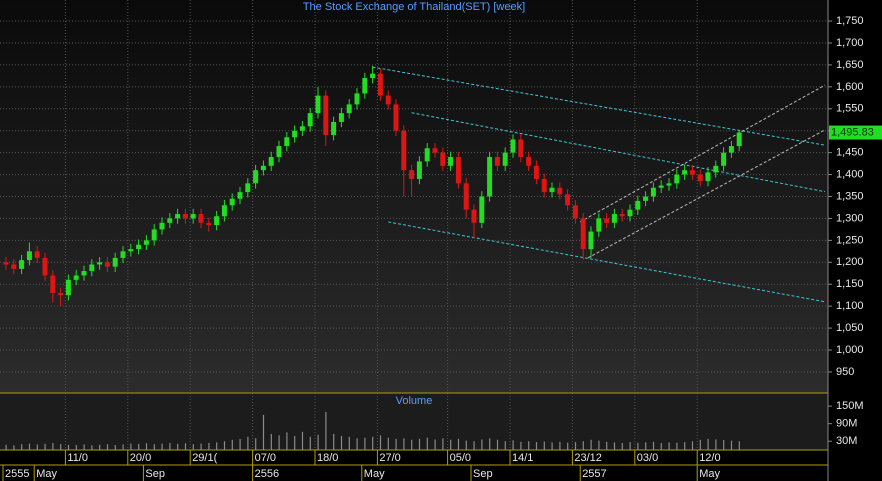 The width and height of the screenshot is (882, 481). I want to click on x-tick-label: 18/0, so click(327, 458).